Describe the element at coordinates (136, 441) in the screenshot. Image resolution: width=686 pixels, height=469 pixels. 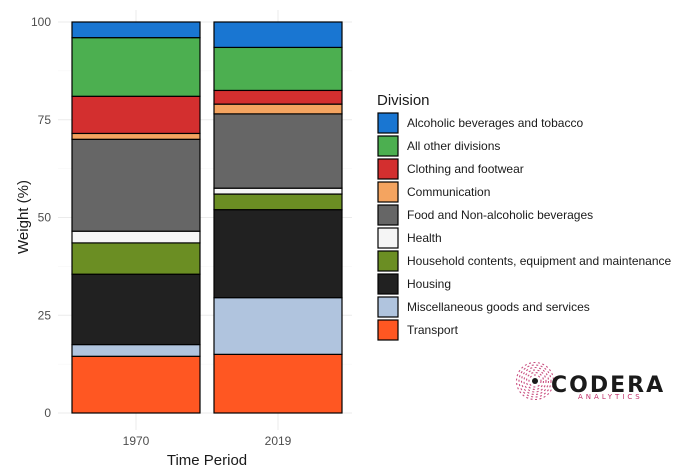
I see `x-tick-label: 1970` at that location.